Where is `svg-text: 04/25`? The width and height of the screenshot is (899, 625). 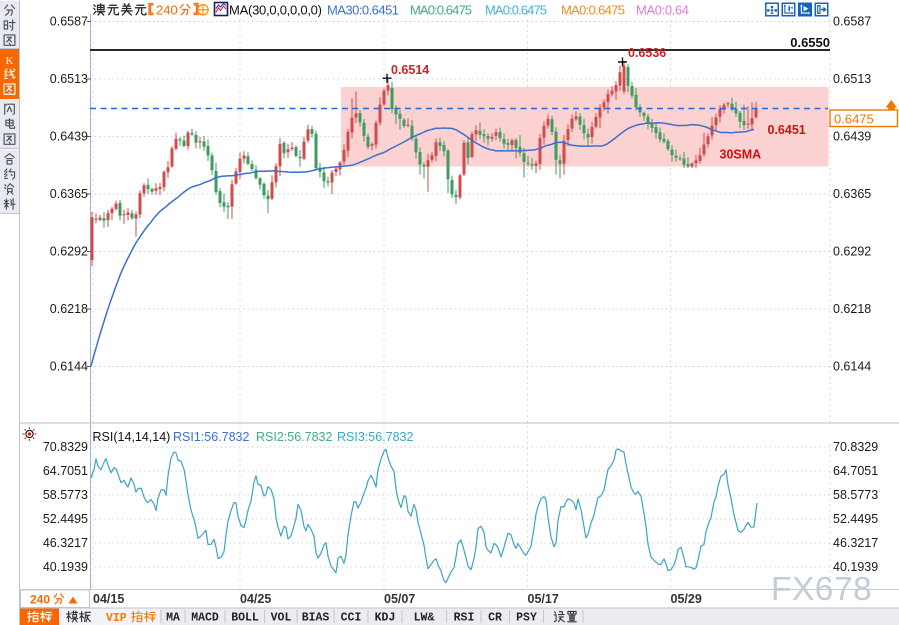
svg-text: 04/25 is located at coordinates (255, 599).